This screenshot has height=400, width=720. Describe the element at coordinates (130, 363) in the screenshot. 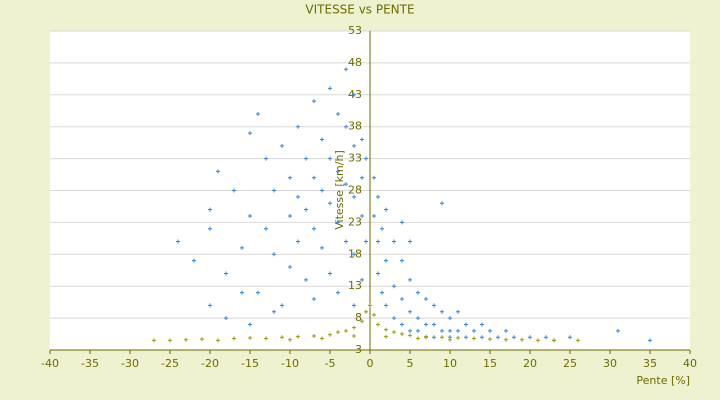

I see `x-tick-label: -30` at that location.